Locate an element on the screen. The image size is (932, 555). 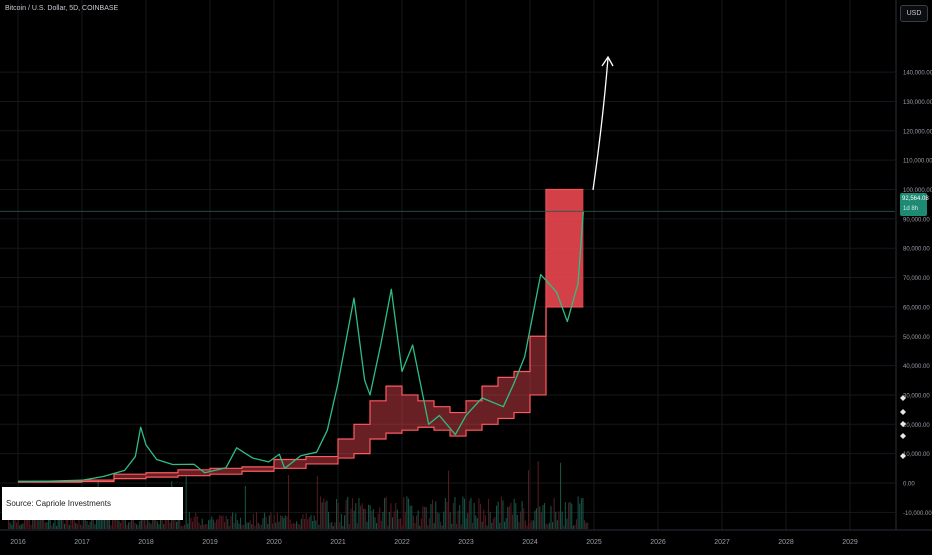
axis-event-marker is located at coordinates (903, 412).